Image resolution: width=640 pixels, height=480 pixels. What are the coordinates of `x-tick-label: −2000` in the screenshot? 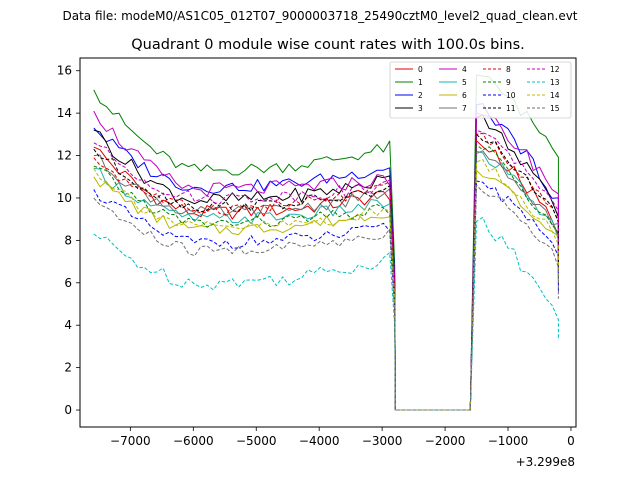 It's located at (445, 441).